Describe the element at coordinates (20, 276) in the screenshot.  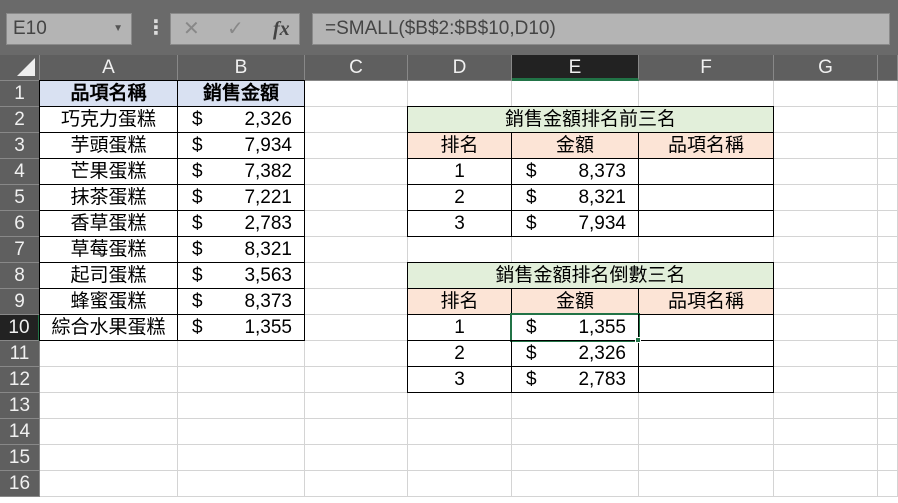
I see `row-header-8: 8` at that location.